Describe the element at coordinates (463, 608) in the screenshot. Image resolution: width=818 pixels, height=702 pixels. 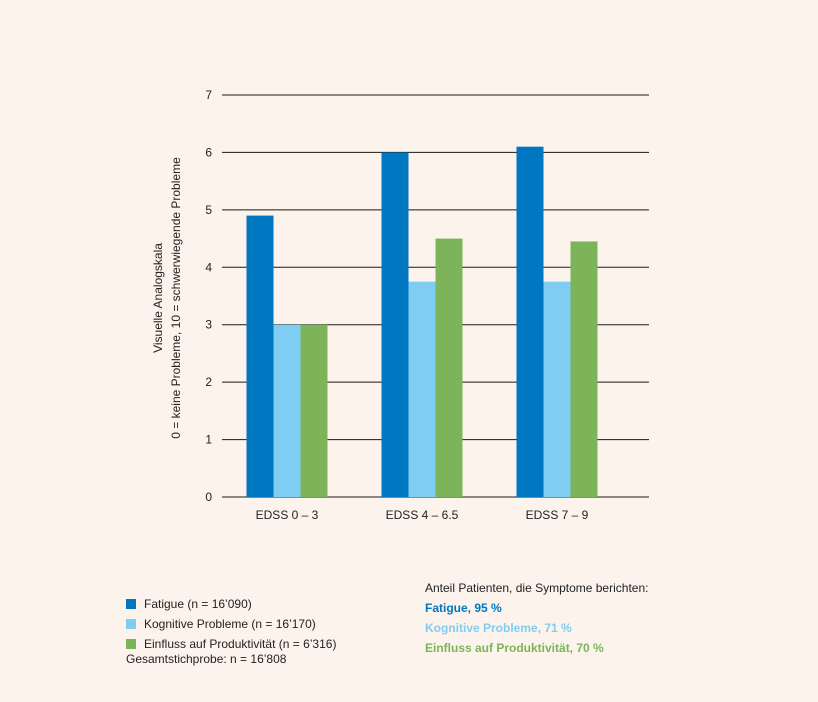
I see `symptom-share-fatigue: Fatigue, 95 %` at that location.